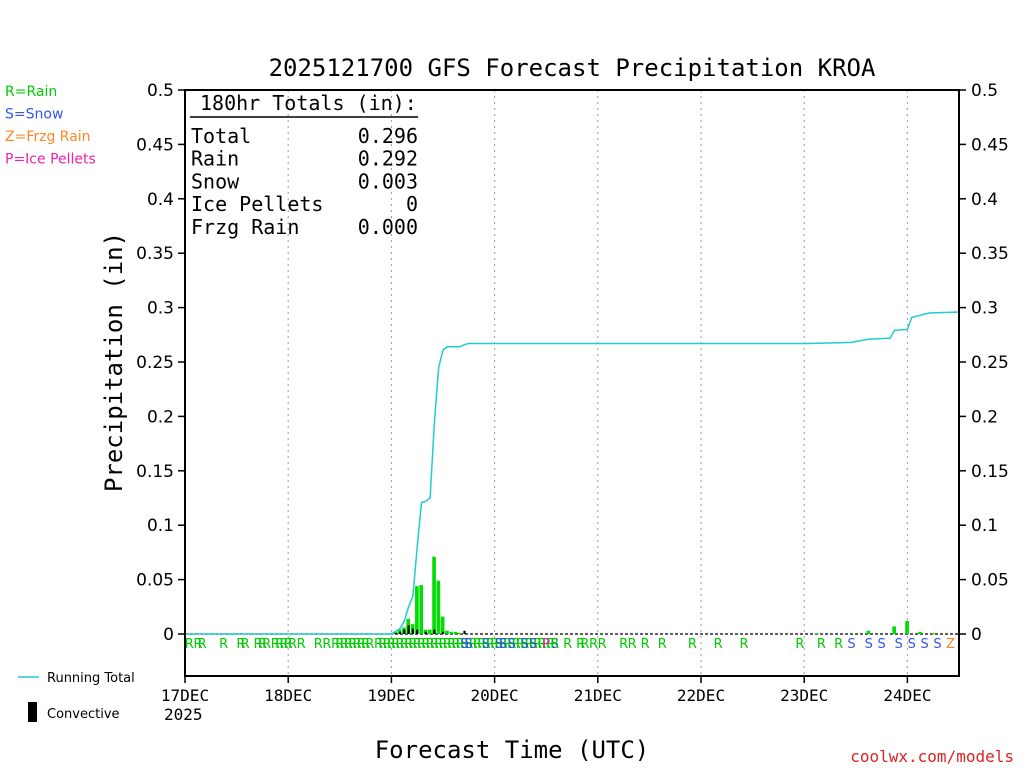 Image resolution: width=1024 pixels, height=768 pixels. Describe the element at coordinates (990, 254) in the screenshot. I see `y-tick-label-right: 0.35` at that location.